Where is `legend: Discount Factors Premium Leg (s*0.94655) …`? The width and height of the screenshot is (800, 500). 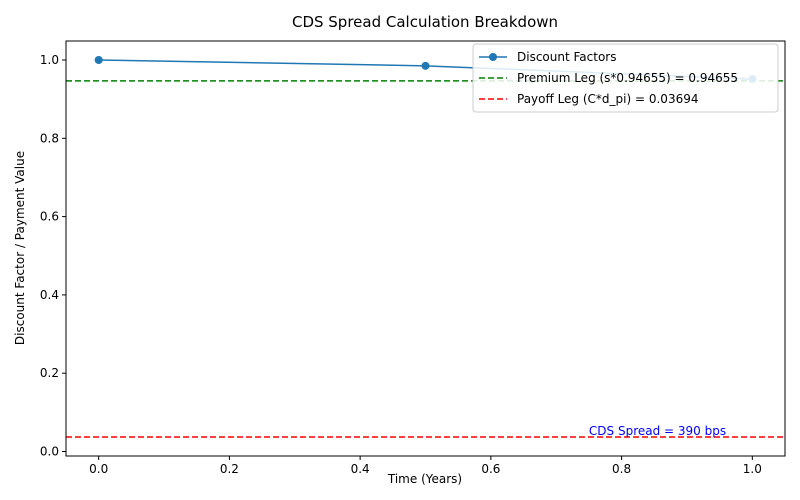 legend: Discount Factors Premium Leg (s*0.94655) … is located at coordinates (625, 78).